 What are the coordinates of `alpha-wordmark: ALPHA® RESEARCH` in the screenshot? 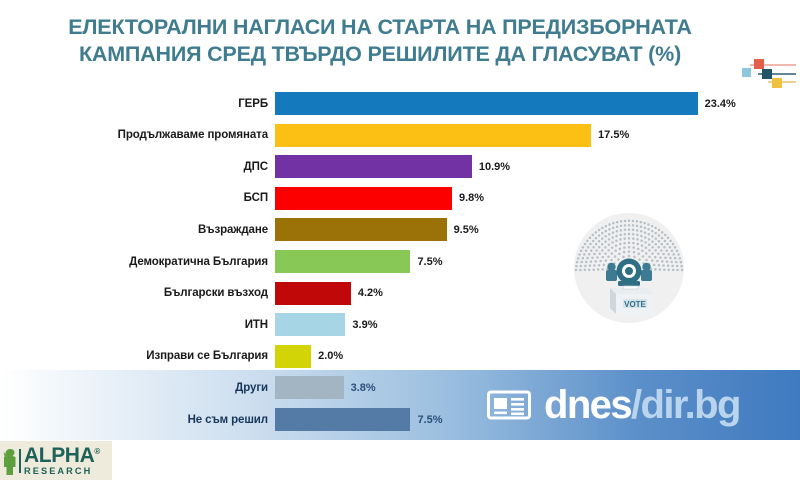 It's located at (62, 460).